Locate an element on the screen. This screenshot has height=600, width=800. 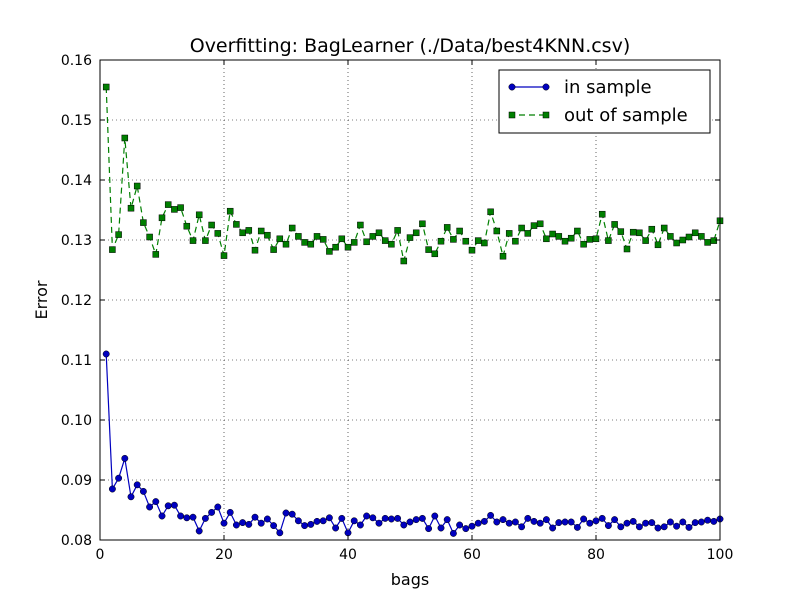
y-tick-label: 0.08 is located at coordinates (76, 541).